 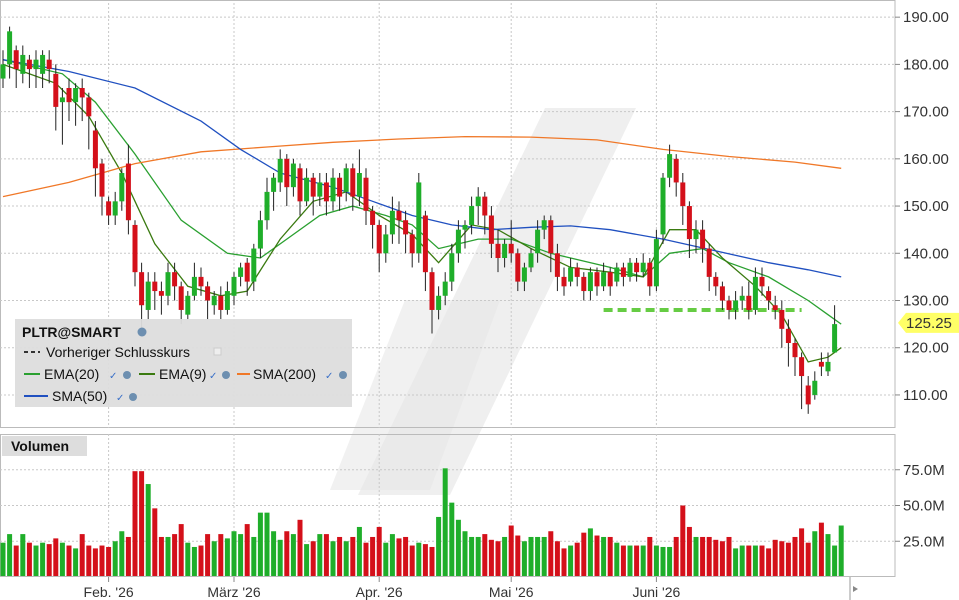 I want to click on sma200-check-icon: ✓, so click(x=329, y=376).